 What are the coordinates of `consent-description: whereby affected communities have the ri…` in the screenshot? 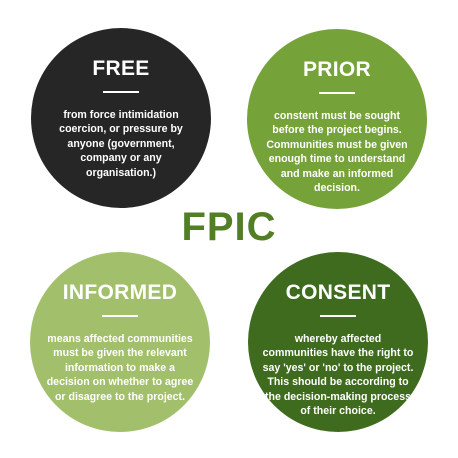 It's located at (338, 375).